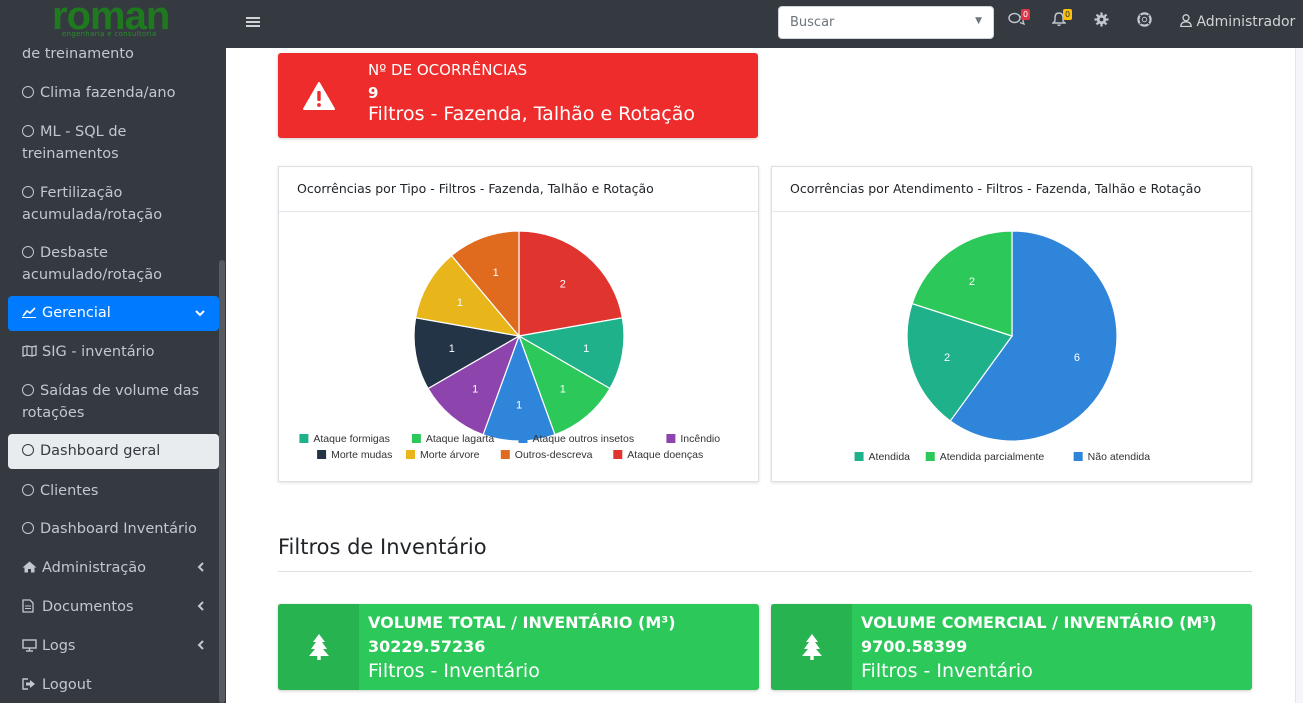 The height and width of the screenshot is (703, 1303). Describe the element at coordinates (32, 607) in the screenshot. I see `file-icon` at that location.